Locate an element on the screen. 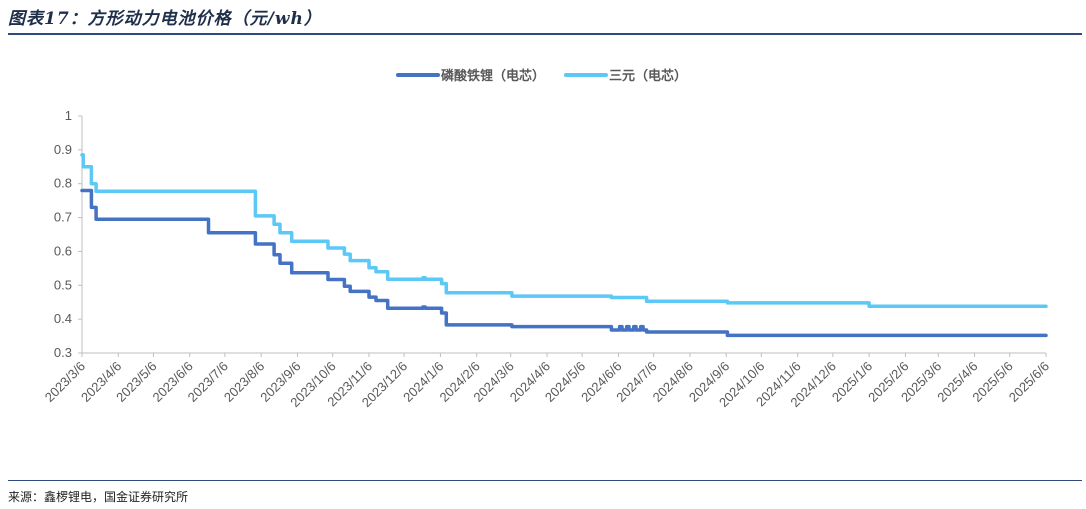 The width and height of the screenshot is (1086, 509). y-axis-tick-labels: 0.3 0.4 0.5 0.6 0.7 0.8 0.9 1 is located at coordinates (63, 234).